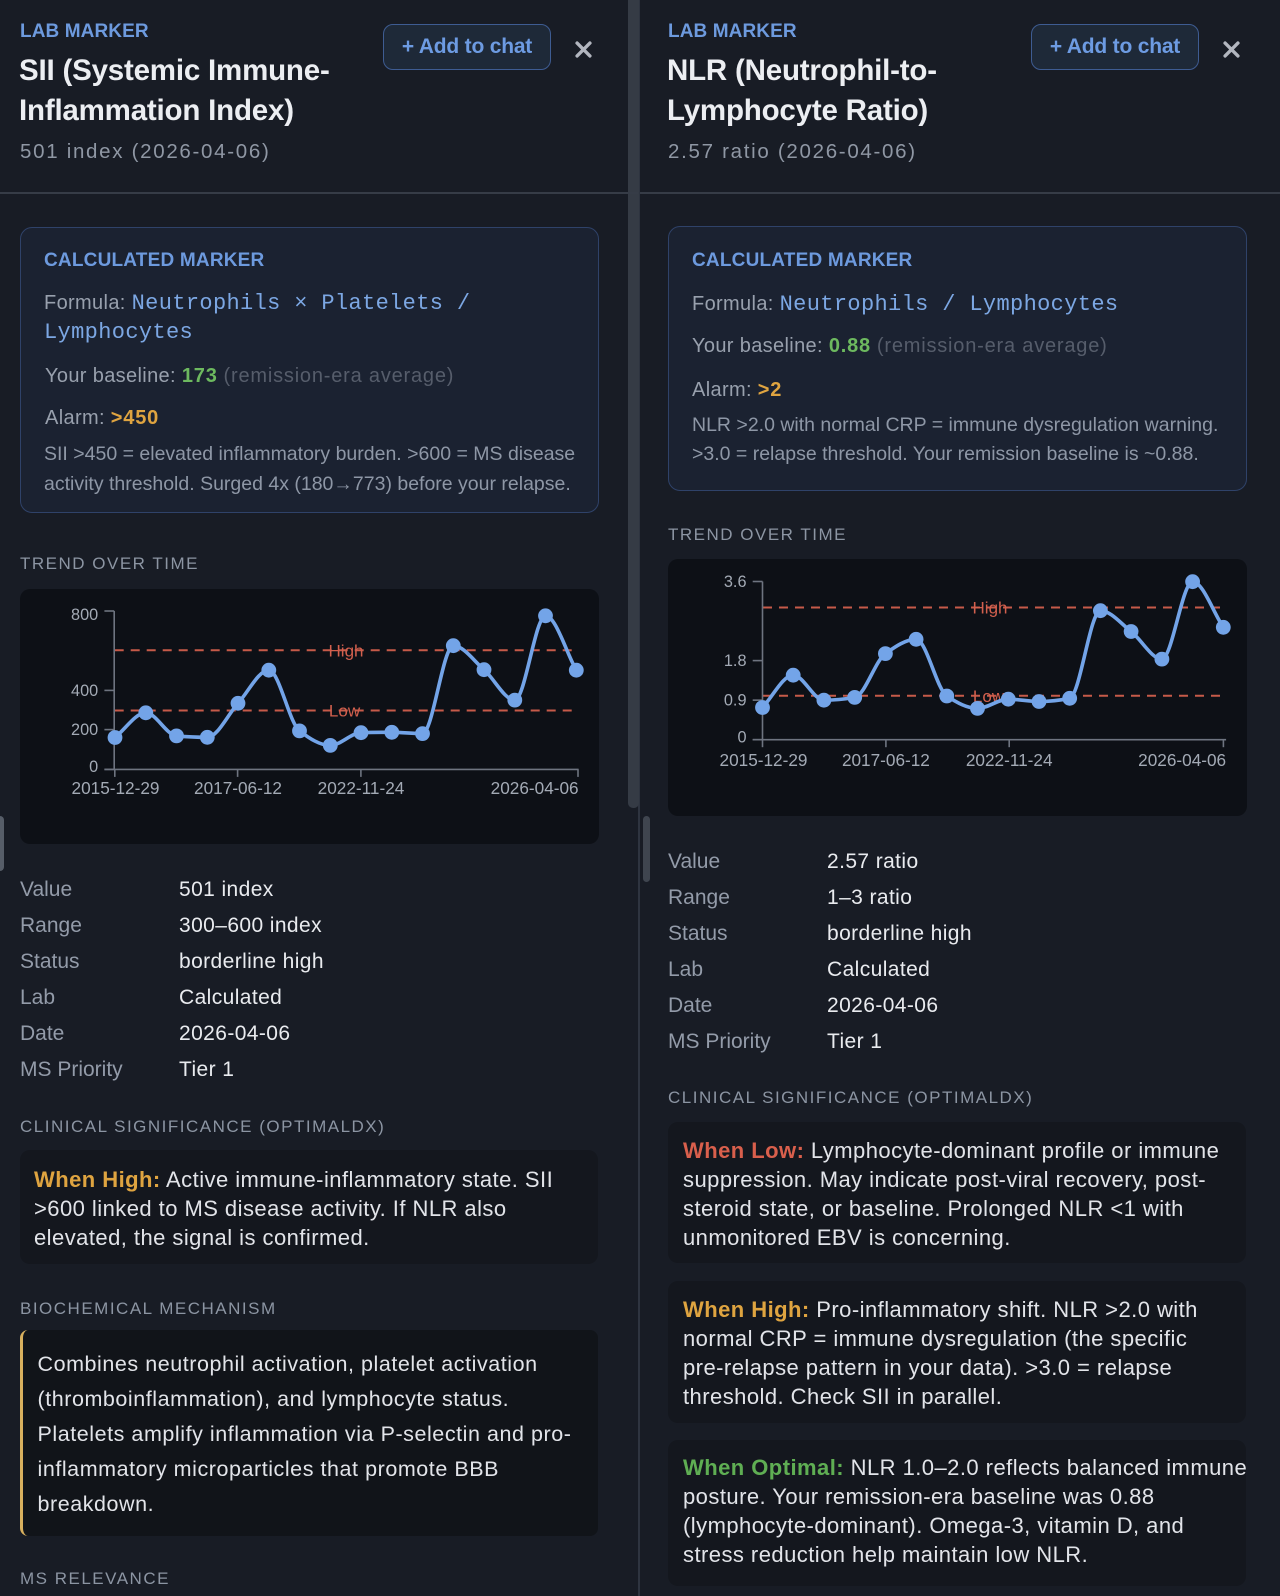 The height and width of the screenshot is (1596, 1280). I want to click on svg-text: 0.9, so click(735, 701).